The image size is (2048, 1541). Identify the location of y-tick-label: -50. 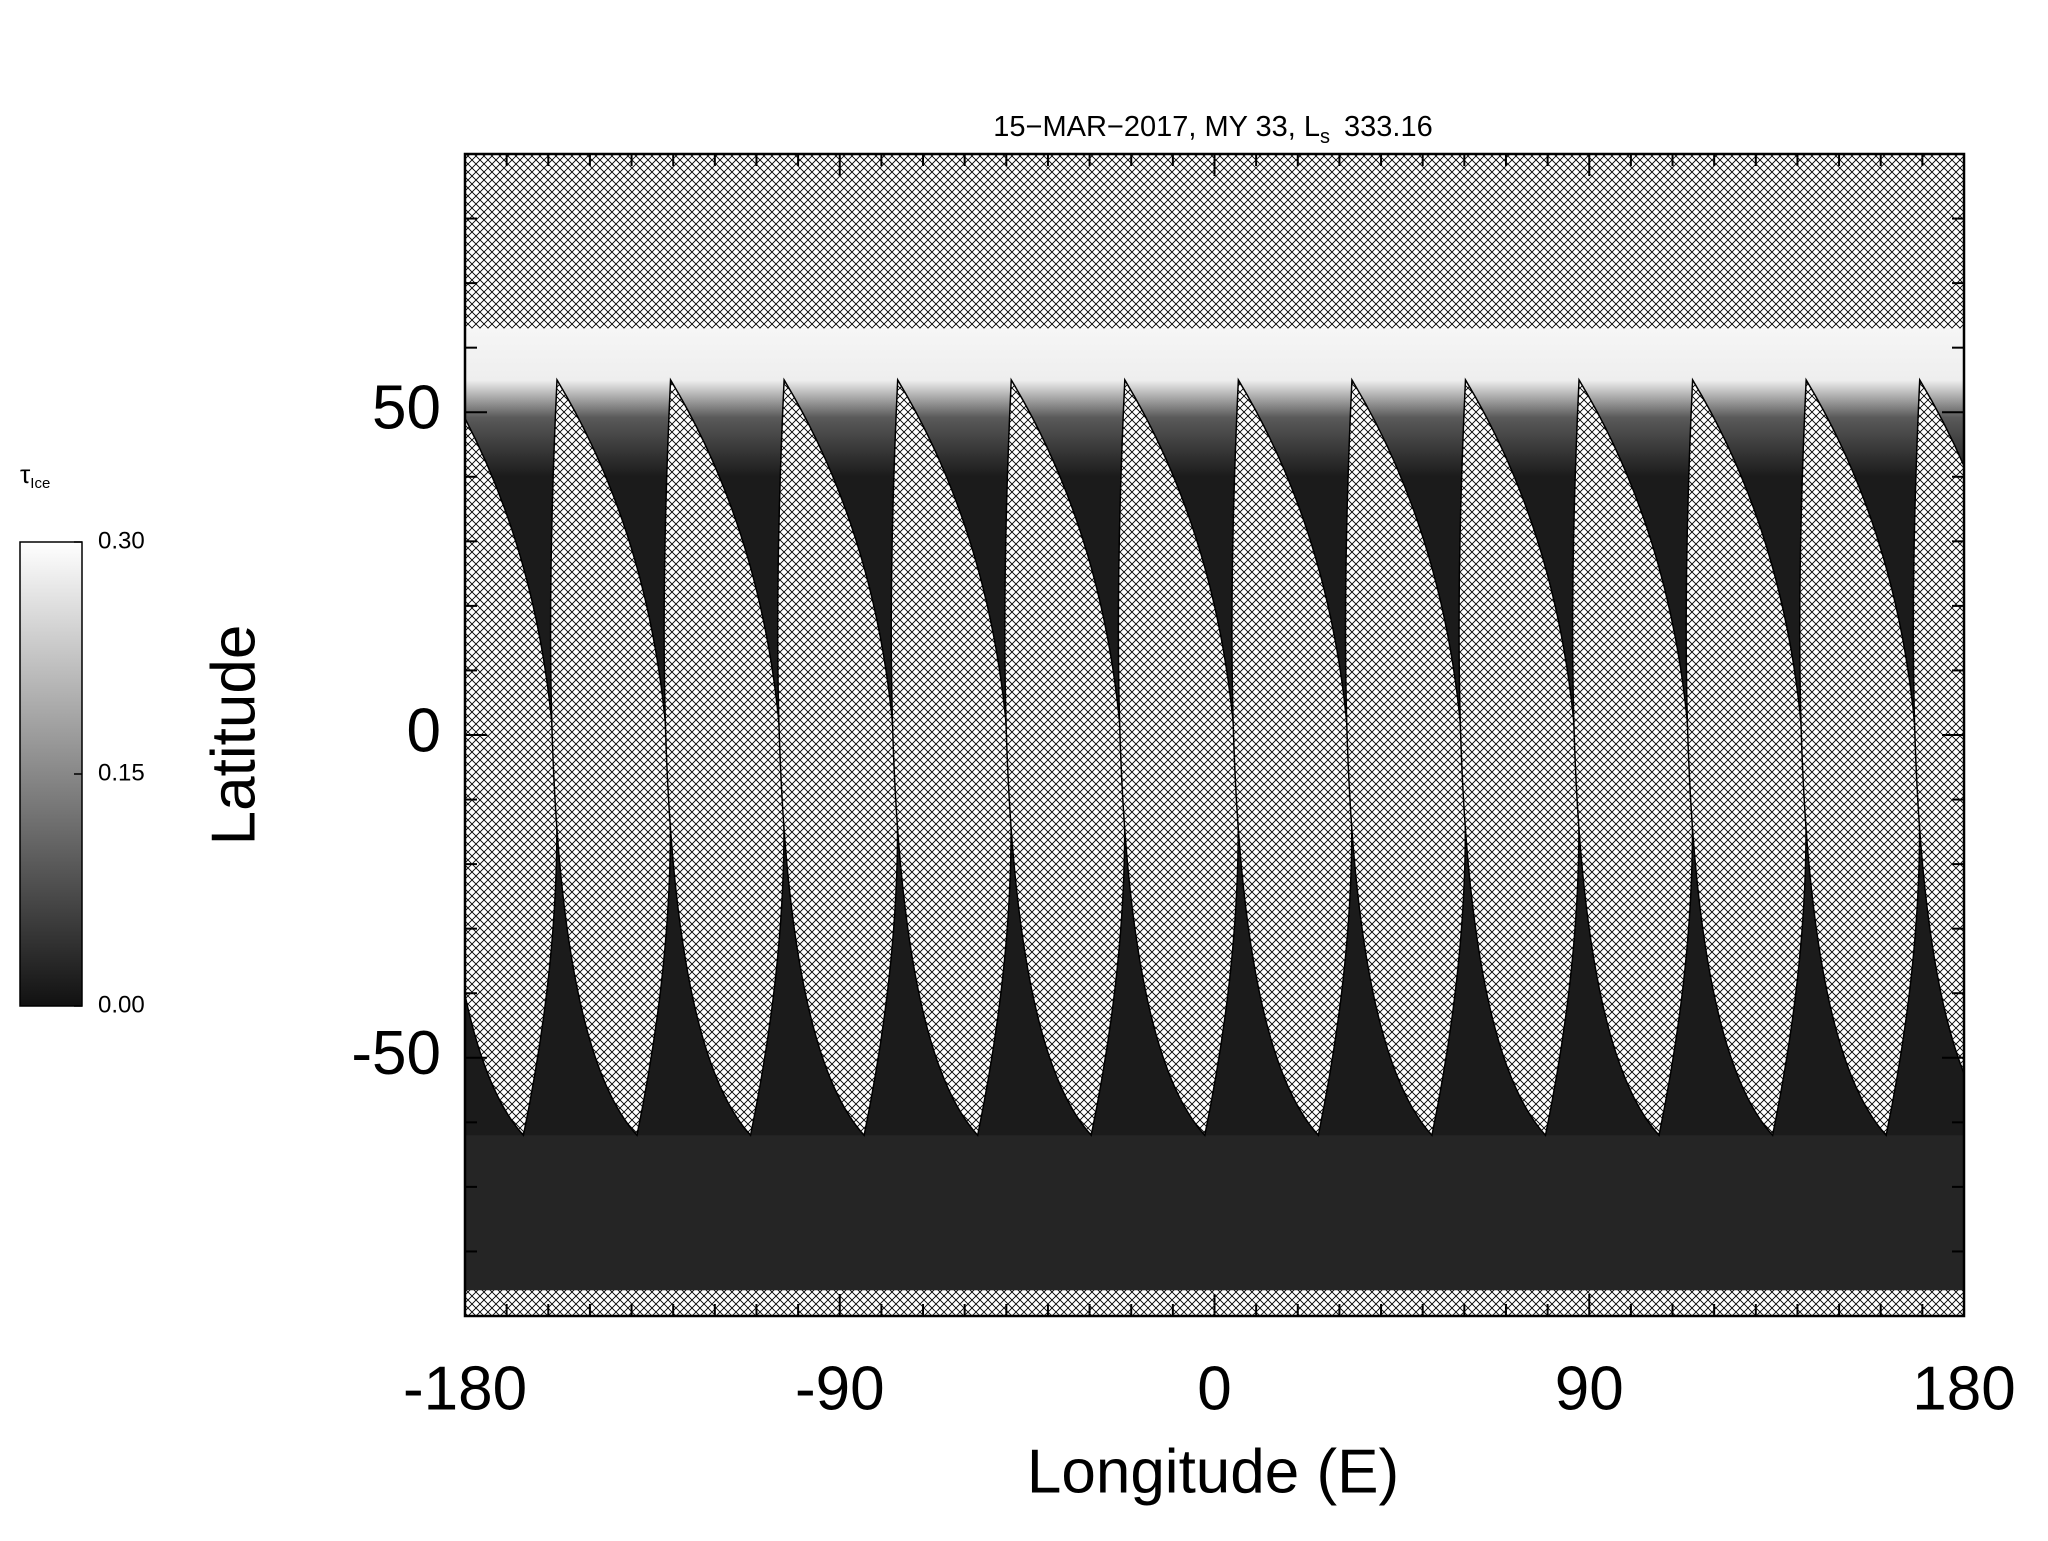
(396, 1053).